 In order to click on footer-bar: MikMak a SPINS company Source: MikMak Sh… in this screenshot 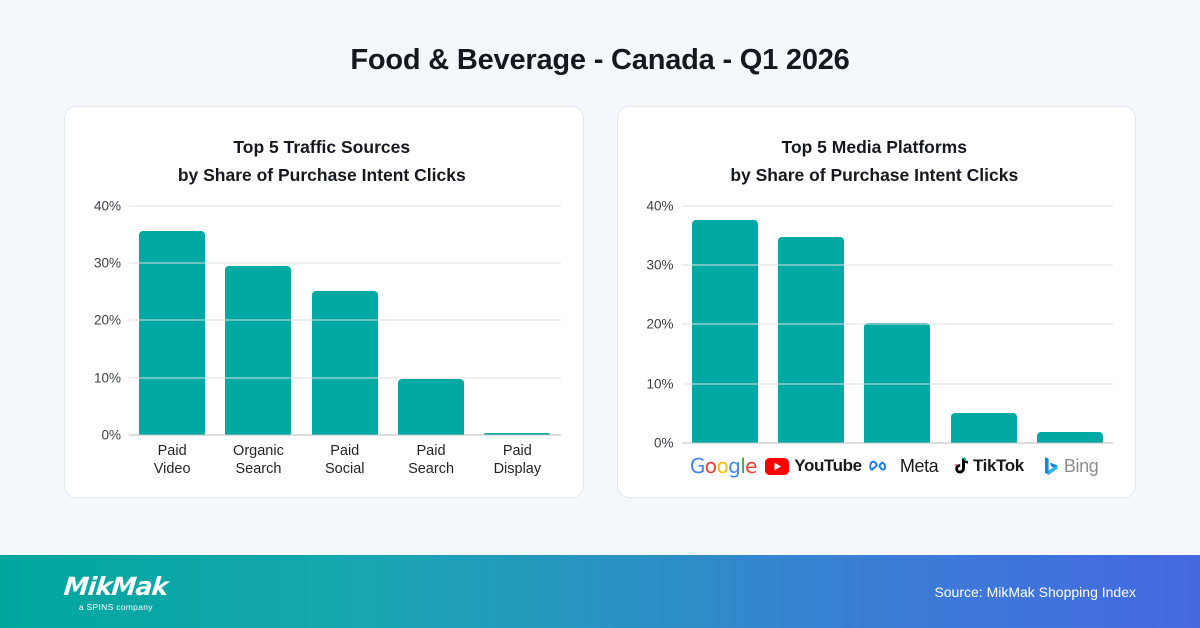, I will do `click(600, 591)`.